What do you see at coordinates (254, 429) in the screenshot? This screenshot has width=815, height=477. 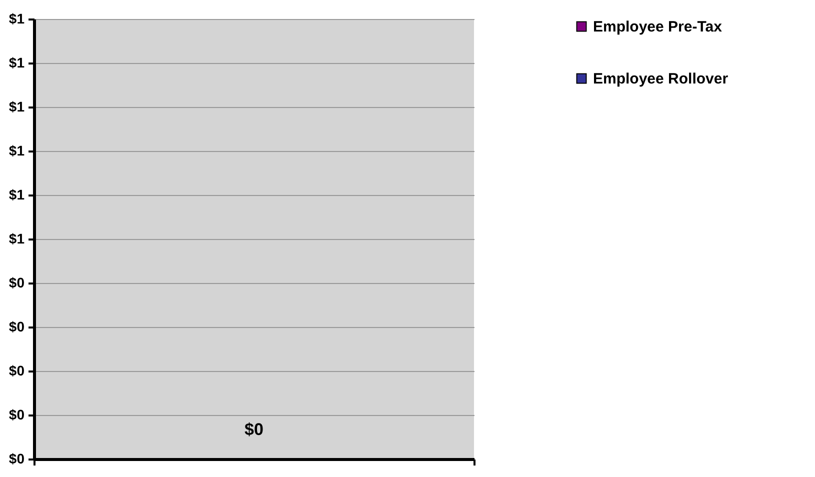 I see `total-label: $0` at bounding box center [254, 429].